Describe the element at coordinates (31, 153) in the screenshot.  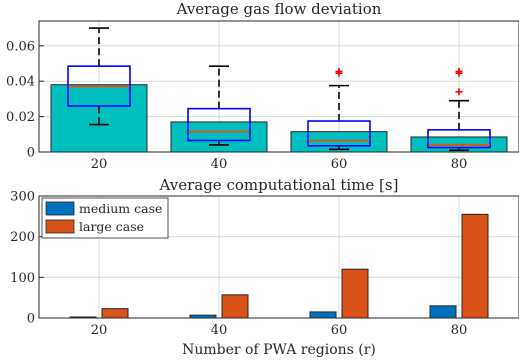
I see `chart-1-ytick-label: 0` at that location.